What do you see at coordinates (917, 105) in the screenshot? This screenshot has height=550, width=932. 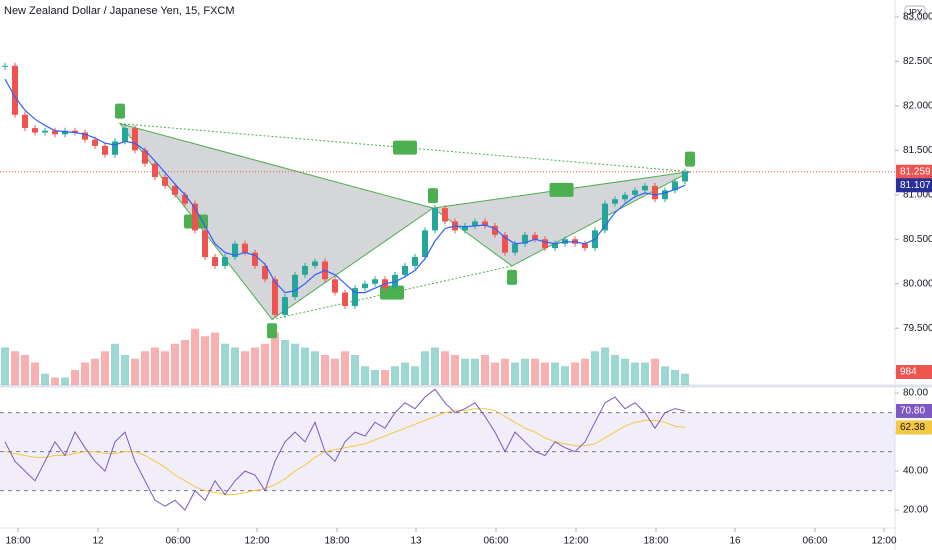 I see `y-tick-label: 82.000` at bounding box center [917, 105].